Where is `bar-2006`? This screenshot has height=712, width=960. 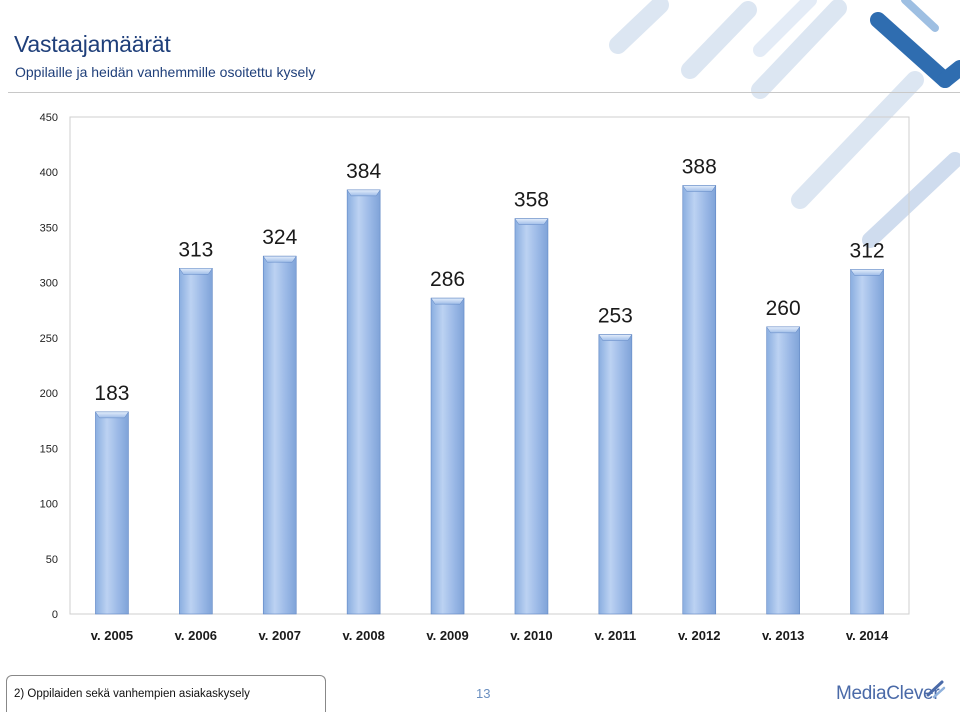
bar-2006 is located at coordinates (196, 441).